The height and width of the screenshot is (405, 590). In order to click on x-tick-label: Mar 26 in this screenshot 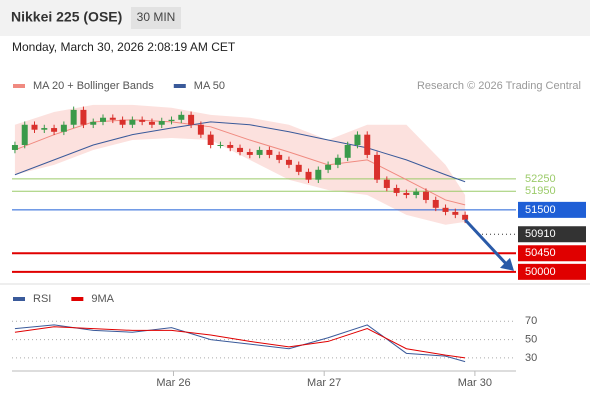, I will do `click(173, 383)`.